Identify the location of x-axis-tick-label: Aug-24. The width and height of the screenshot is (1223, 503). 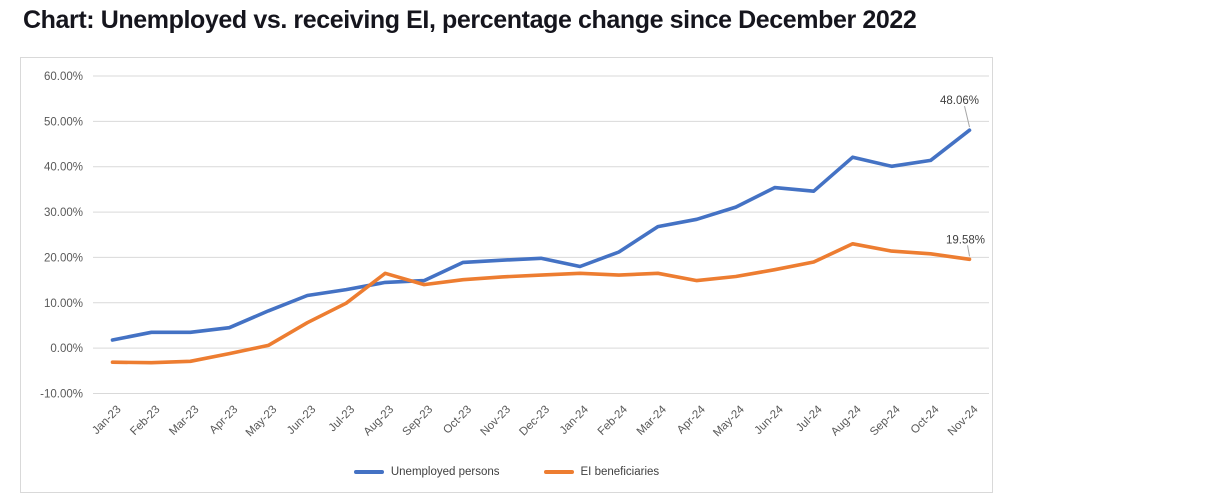
(846, 420).